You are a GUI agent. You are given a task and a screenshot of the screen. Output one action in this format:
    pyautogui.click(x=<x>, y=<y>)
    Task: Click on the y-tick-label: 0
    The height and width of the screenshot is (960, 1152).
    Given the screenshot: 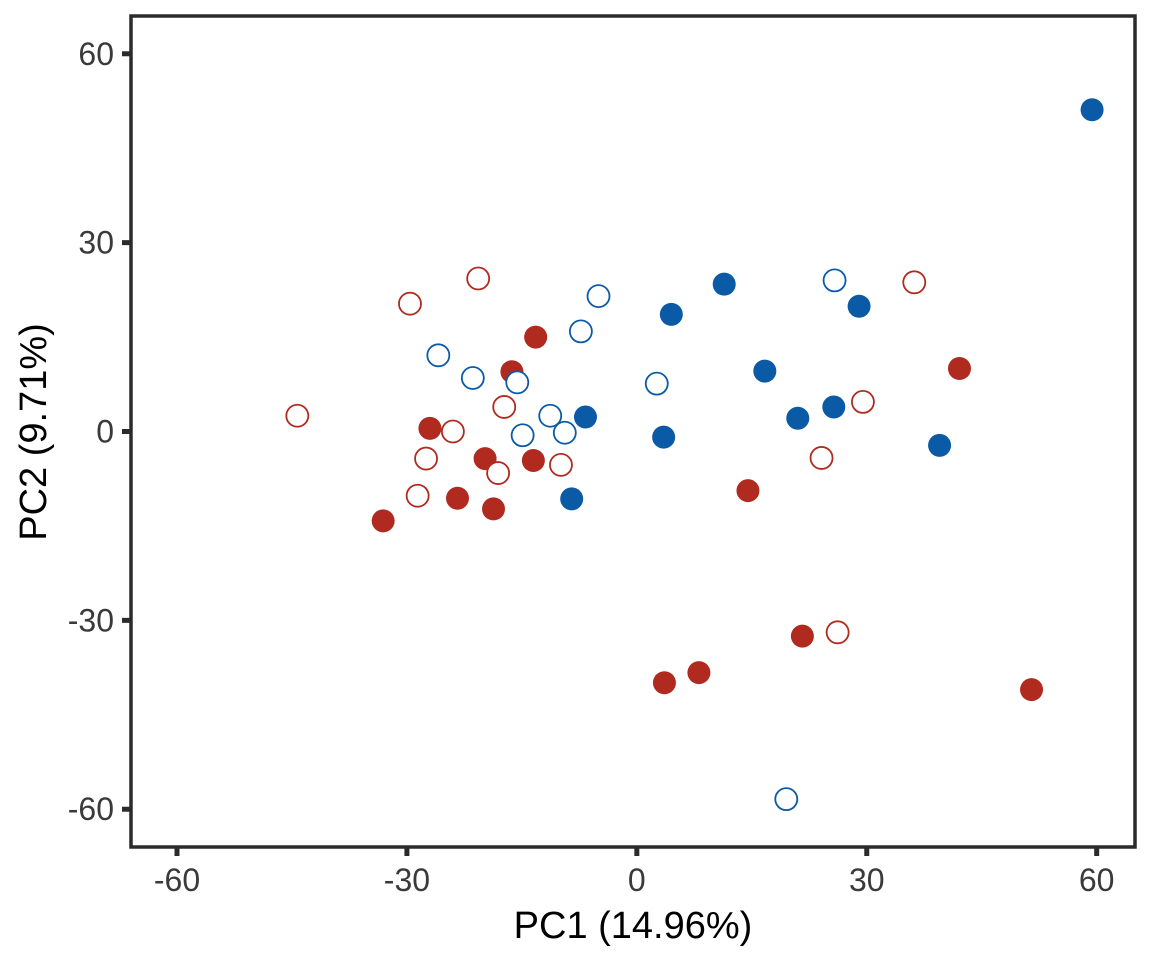 What is the action you would take?
    pyautogui.click(x=105, y=432)
    